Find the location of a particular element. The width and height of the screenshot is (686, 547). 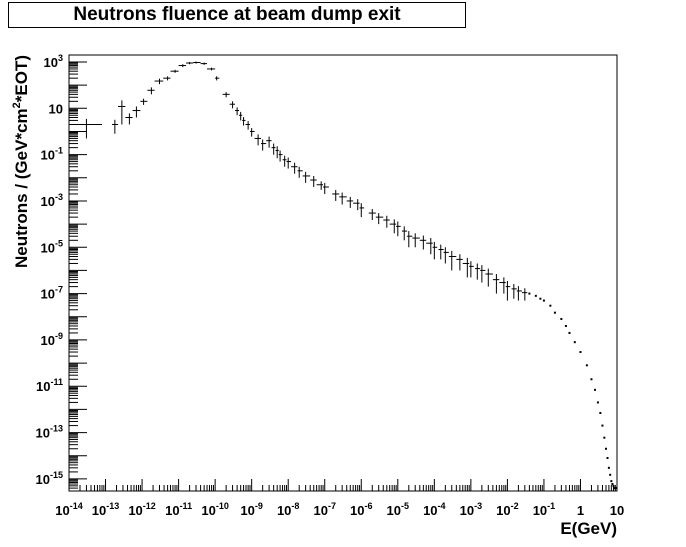

x-axis-label: E(GeV) is located at coordinates (588, 528).